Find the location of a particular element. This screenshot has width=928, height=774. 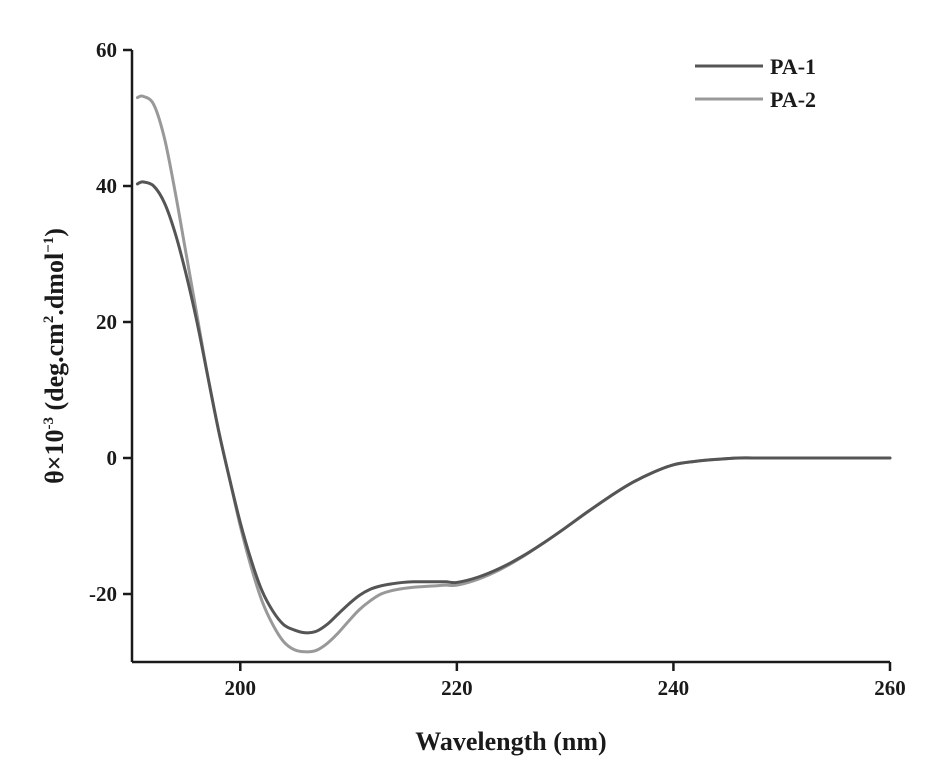

x-tick-label: 260 is located at coordinates (890, 688).